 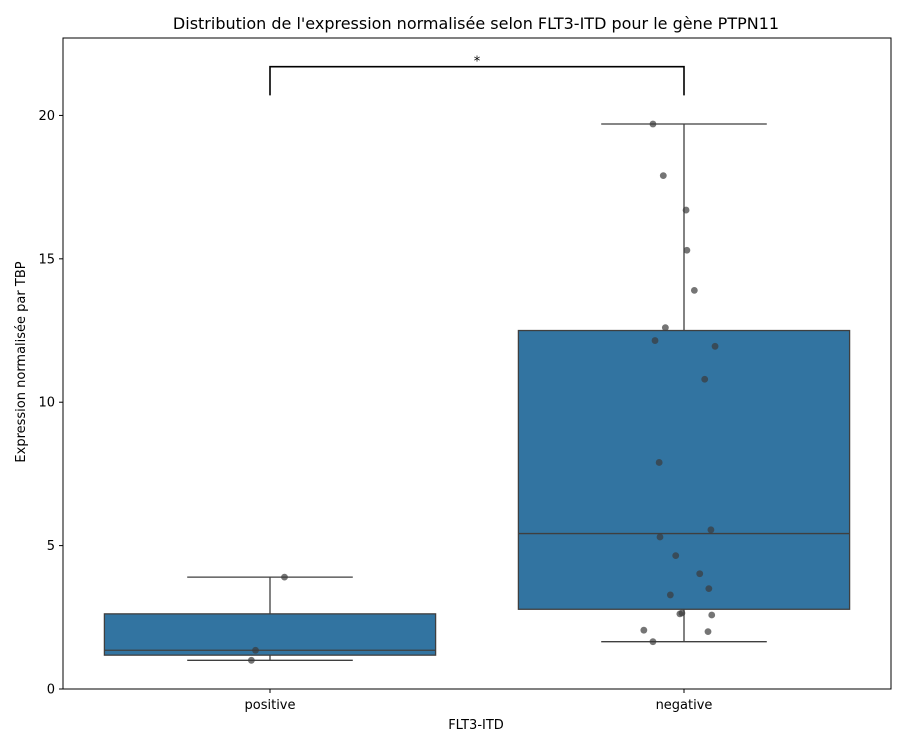 What do you see at coordinates (270, 705) in the screenshot?
I see `x-tick-label: positive` at bounding box center [270, 705].